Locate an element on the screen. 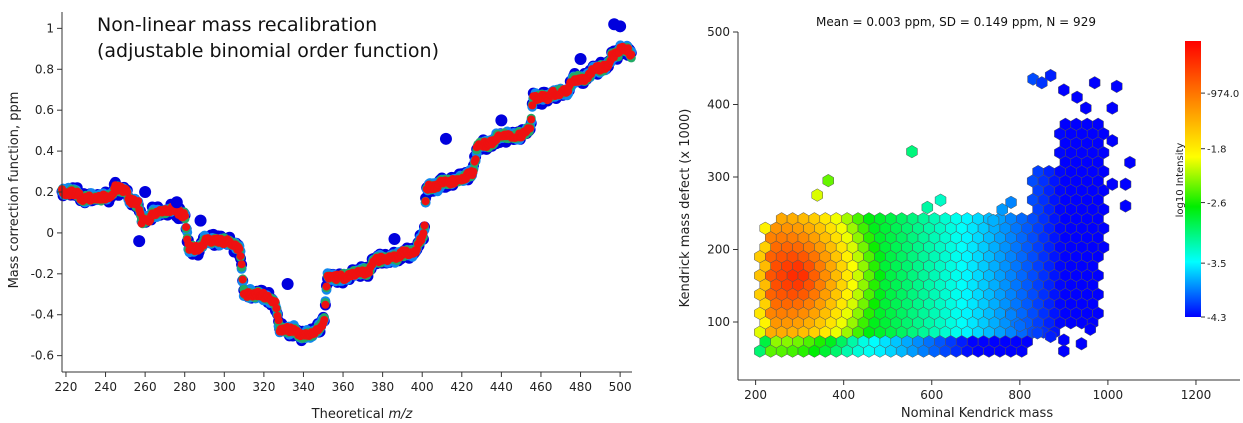  colorbar-tick-label: -3.5 is located at coordinates (1217, 264).